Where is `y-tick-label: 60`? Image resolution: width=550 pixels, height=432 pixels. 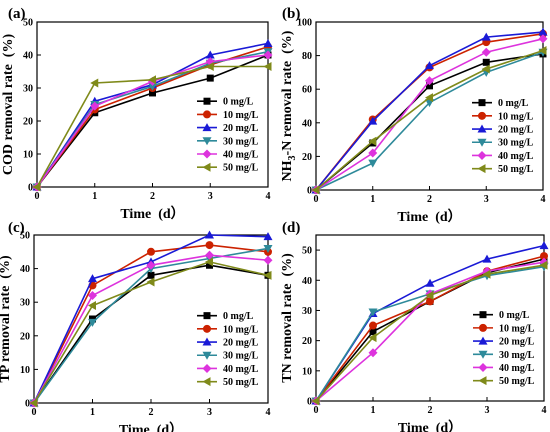
y-tick-label: 60 is located at coordinates (307, 90).